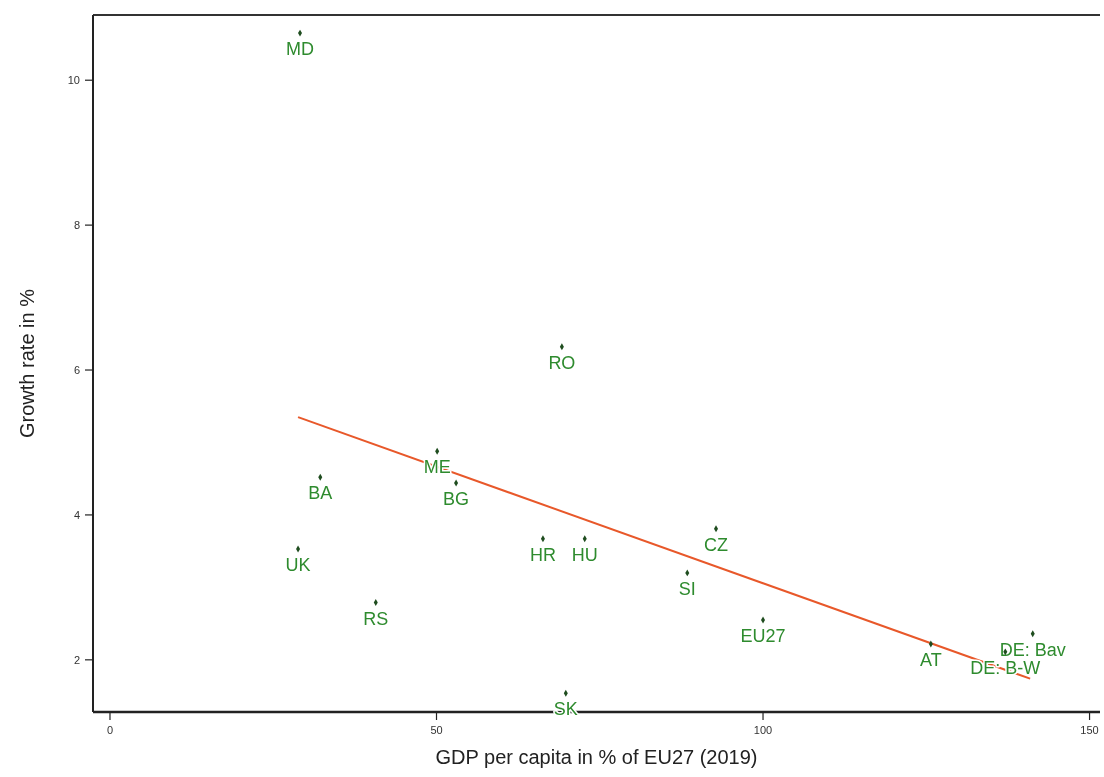 This screenshot has width=1104, height=777. I want to click on y-tick-label: 6, so click(76, 369).